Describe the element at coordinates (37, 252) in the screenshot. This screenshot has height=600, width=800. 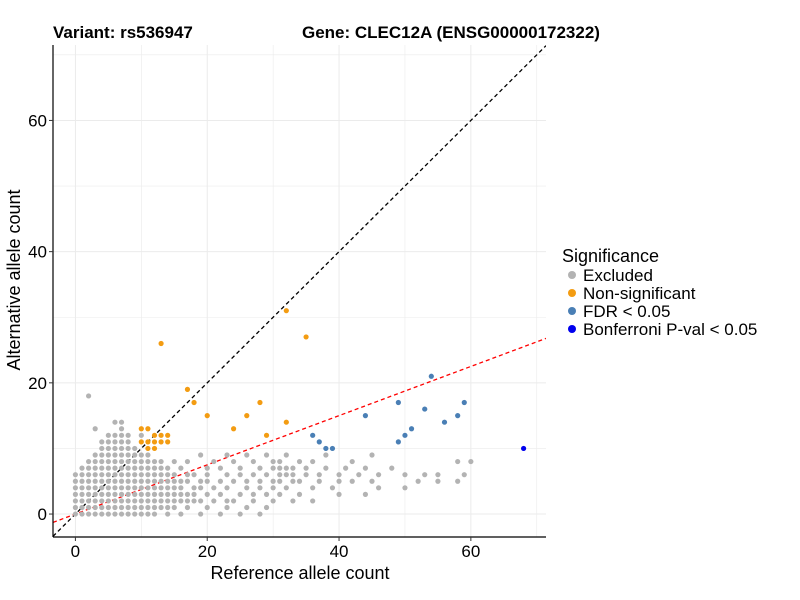
I see `y-tick-label: 40` at that location.